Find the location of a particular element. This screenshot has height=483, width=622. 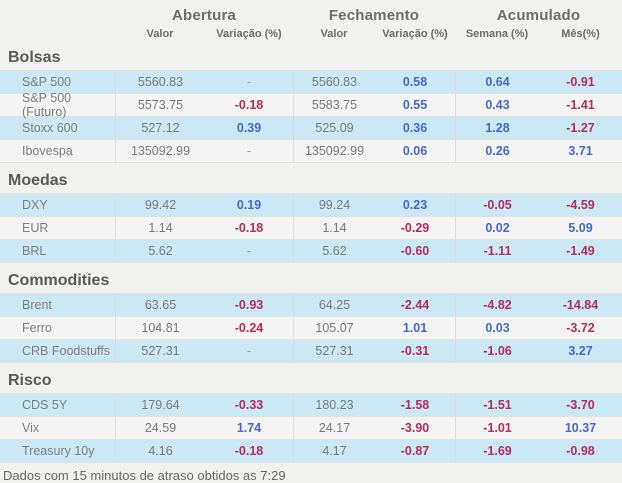

close-variation: -2.44 is located at coordinates (415, 305).